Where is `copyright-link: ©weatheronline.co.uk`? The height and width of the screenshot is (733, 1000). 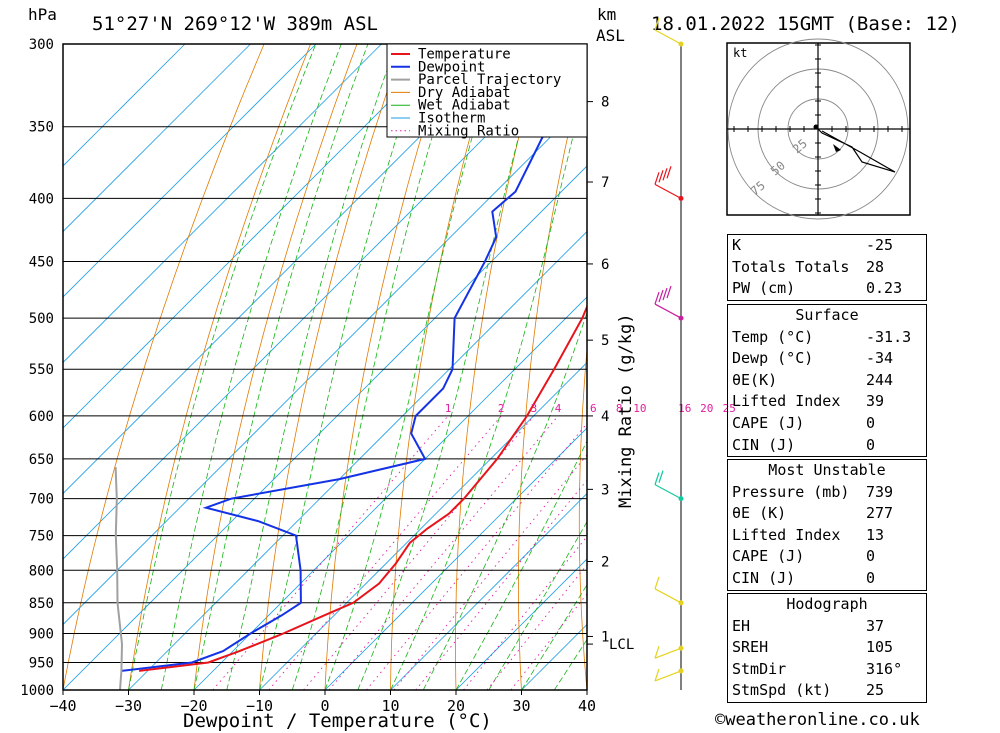
copyright-link: ©weatheronline.co.uk is located at coordinates (817, 720).